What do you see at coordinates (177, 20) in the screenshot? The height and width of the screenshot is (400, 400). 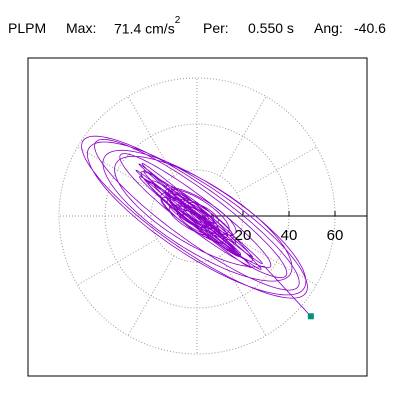 I see `max-unit-exponent: 2` at bounding box center [177, 20].